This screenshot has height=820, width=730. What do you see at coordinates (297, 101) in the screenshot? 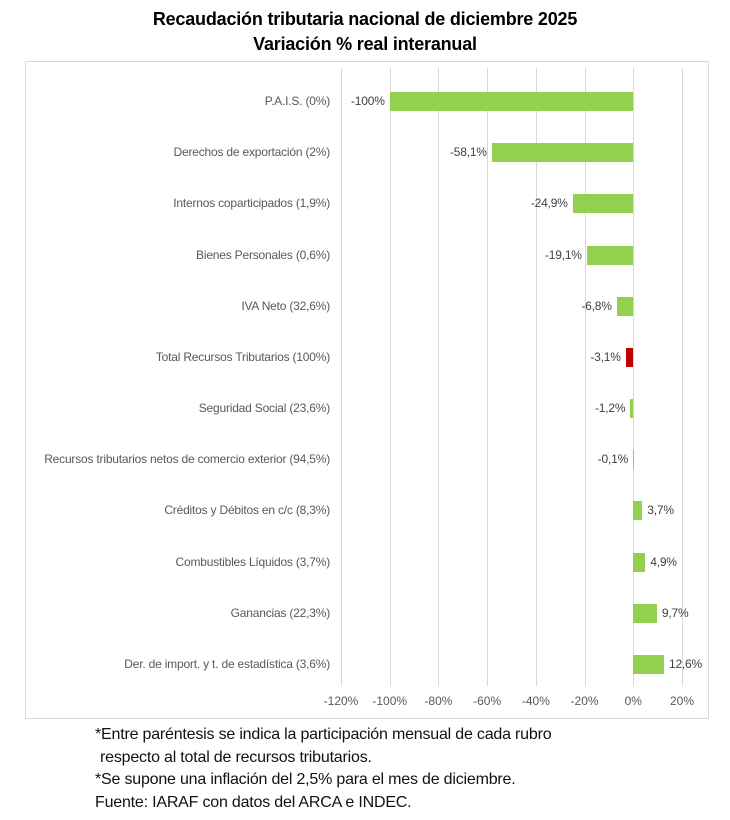
I see `category-label: P.A.I.S. (0%)` at bounding box center [297, 101].